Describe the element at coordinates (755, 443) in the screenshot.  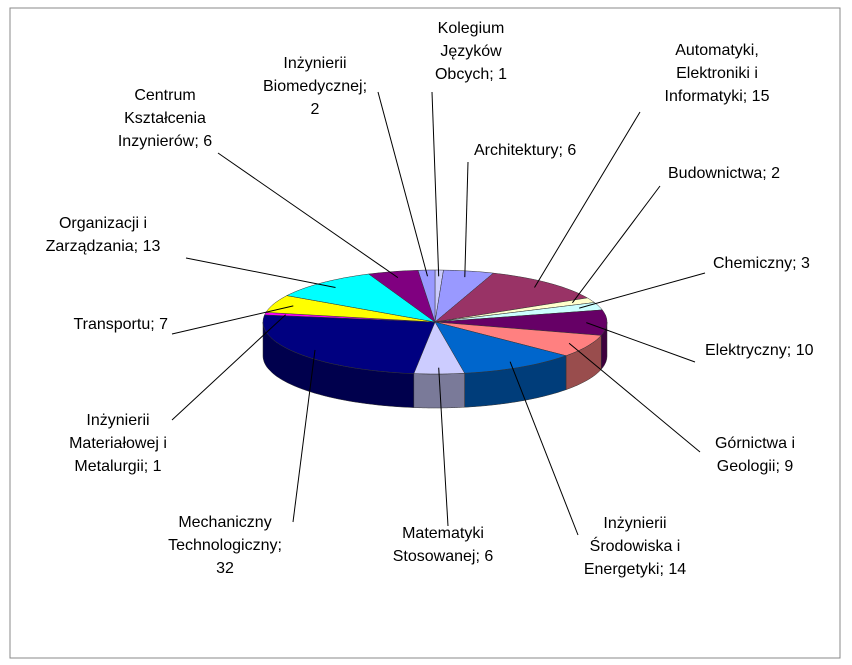
I see `data-label: Górnictwa i` at that location.